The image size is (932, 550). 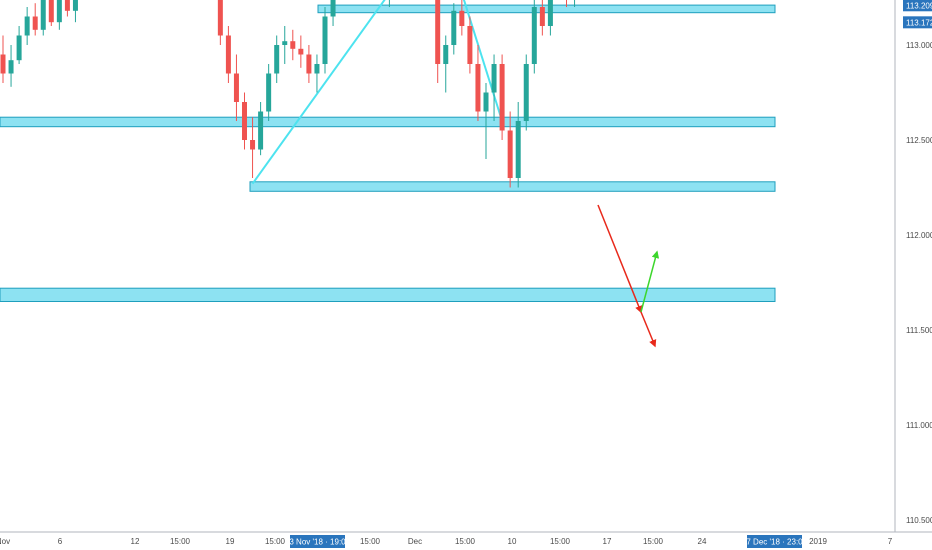 I want to click on x-tick-label: 12, so click(x=135, y=541).